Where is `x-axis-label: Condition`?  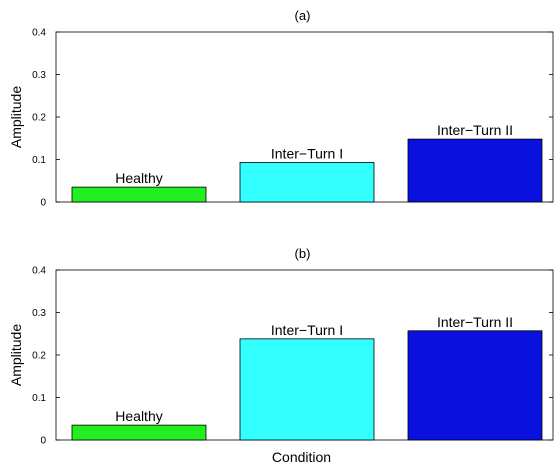
x-axis-label: Condition is located at coordinates (301, 457).